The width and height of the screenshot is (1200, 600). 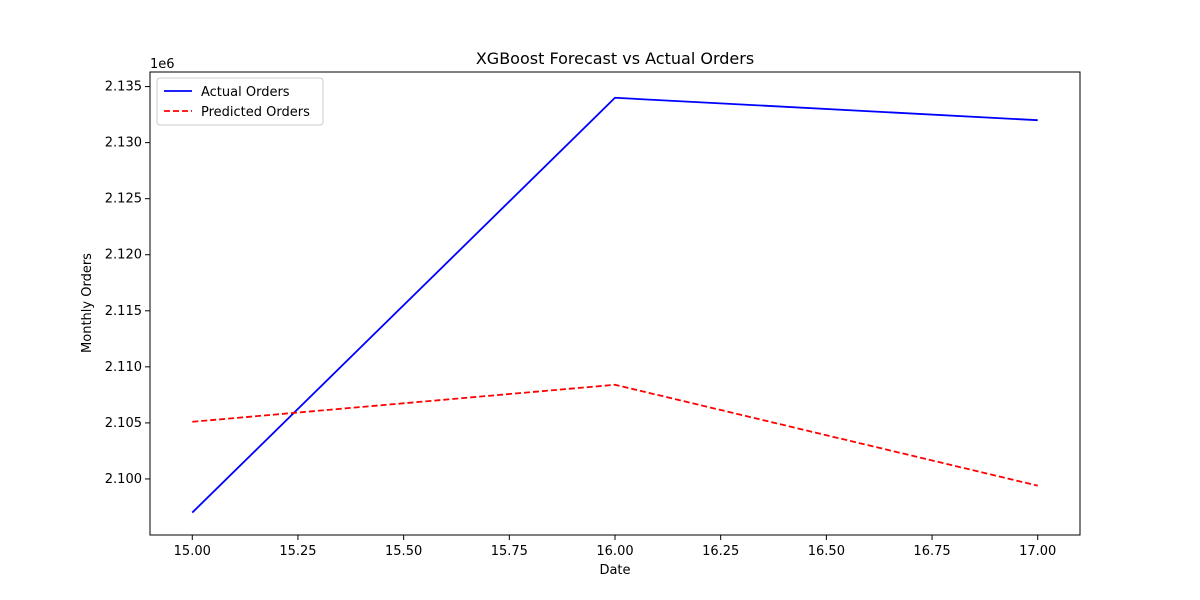 What do you see at coordinates (245, 92) in the screenshot?
I see `legend-label-actual-orders: Actual Orders` at bounding box center [245, 92].